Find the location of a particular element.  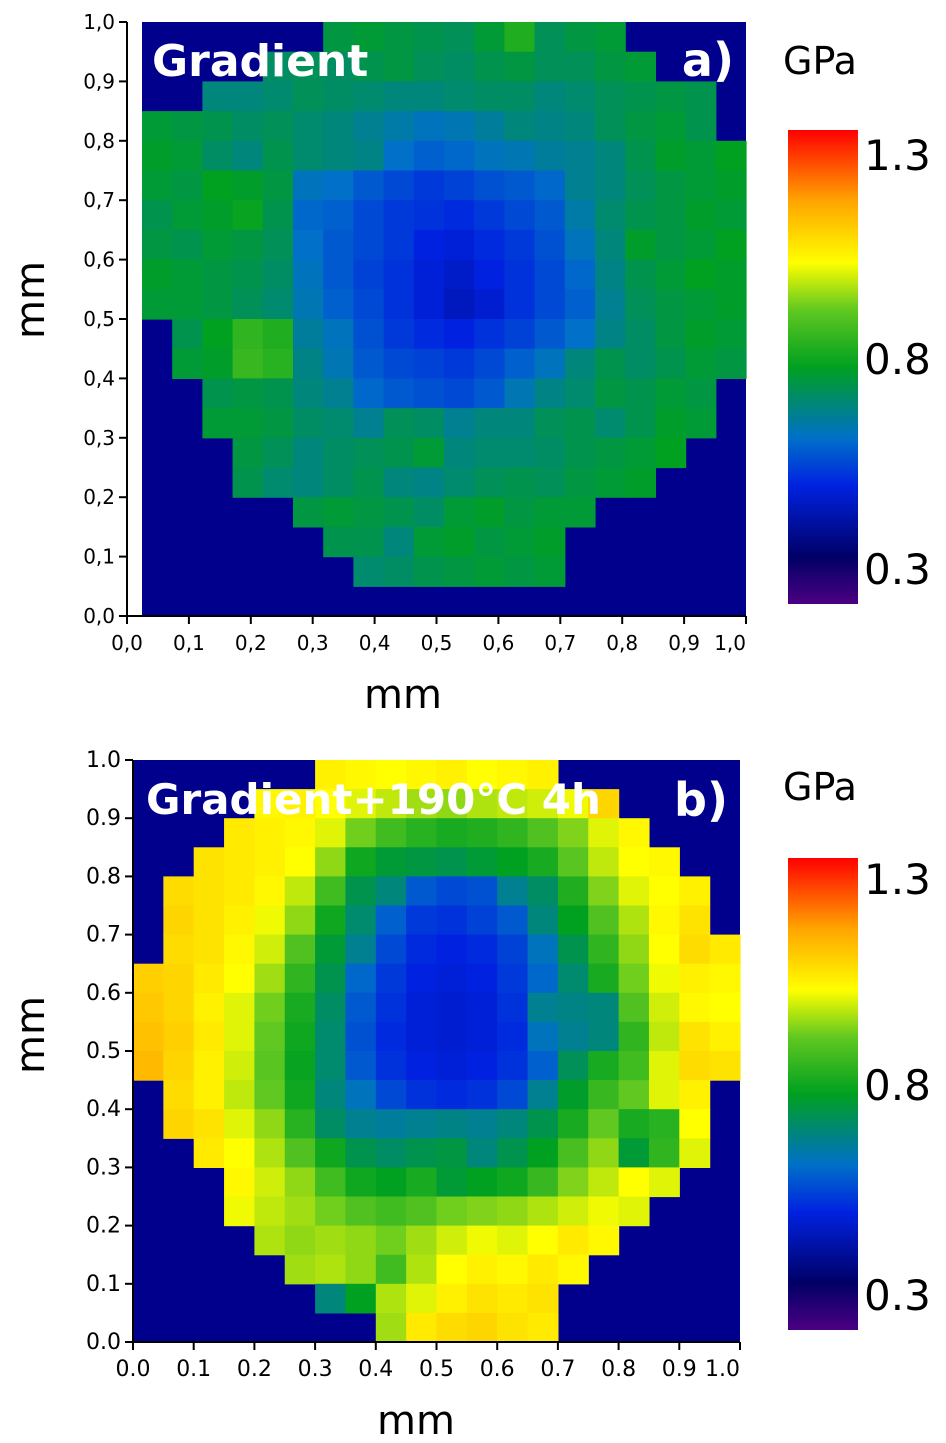

y-tick-label: 0.3 is located at coordinates (103, 1167).